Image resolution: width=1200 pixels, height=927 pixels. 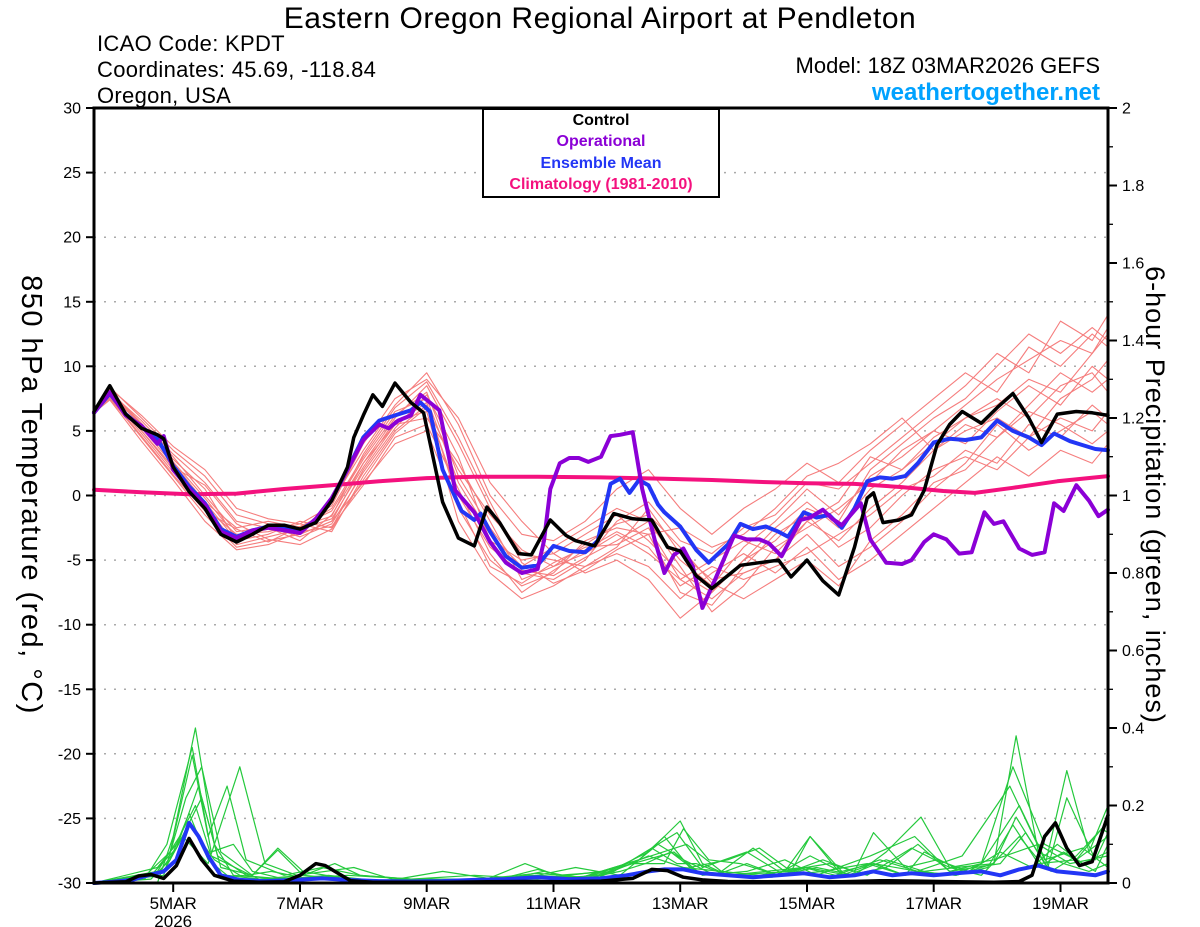 I want to click on left-axis-ticks: 30 25 20 15 10 5 0 -5 -10 -15 -20 -25 -30, so click(x=76, y=497).